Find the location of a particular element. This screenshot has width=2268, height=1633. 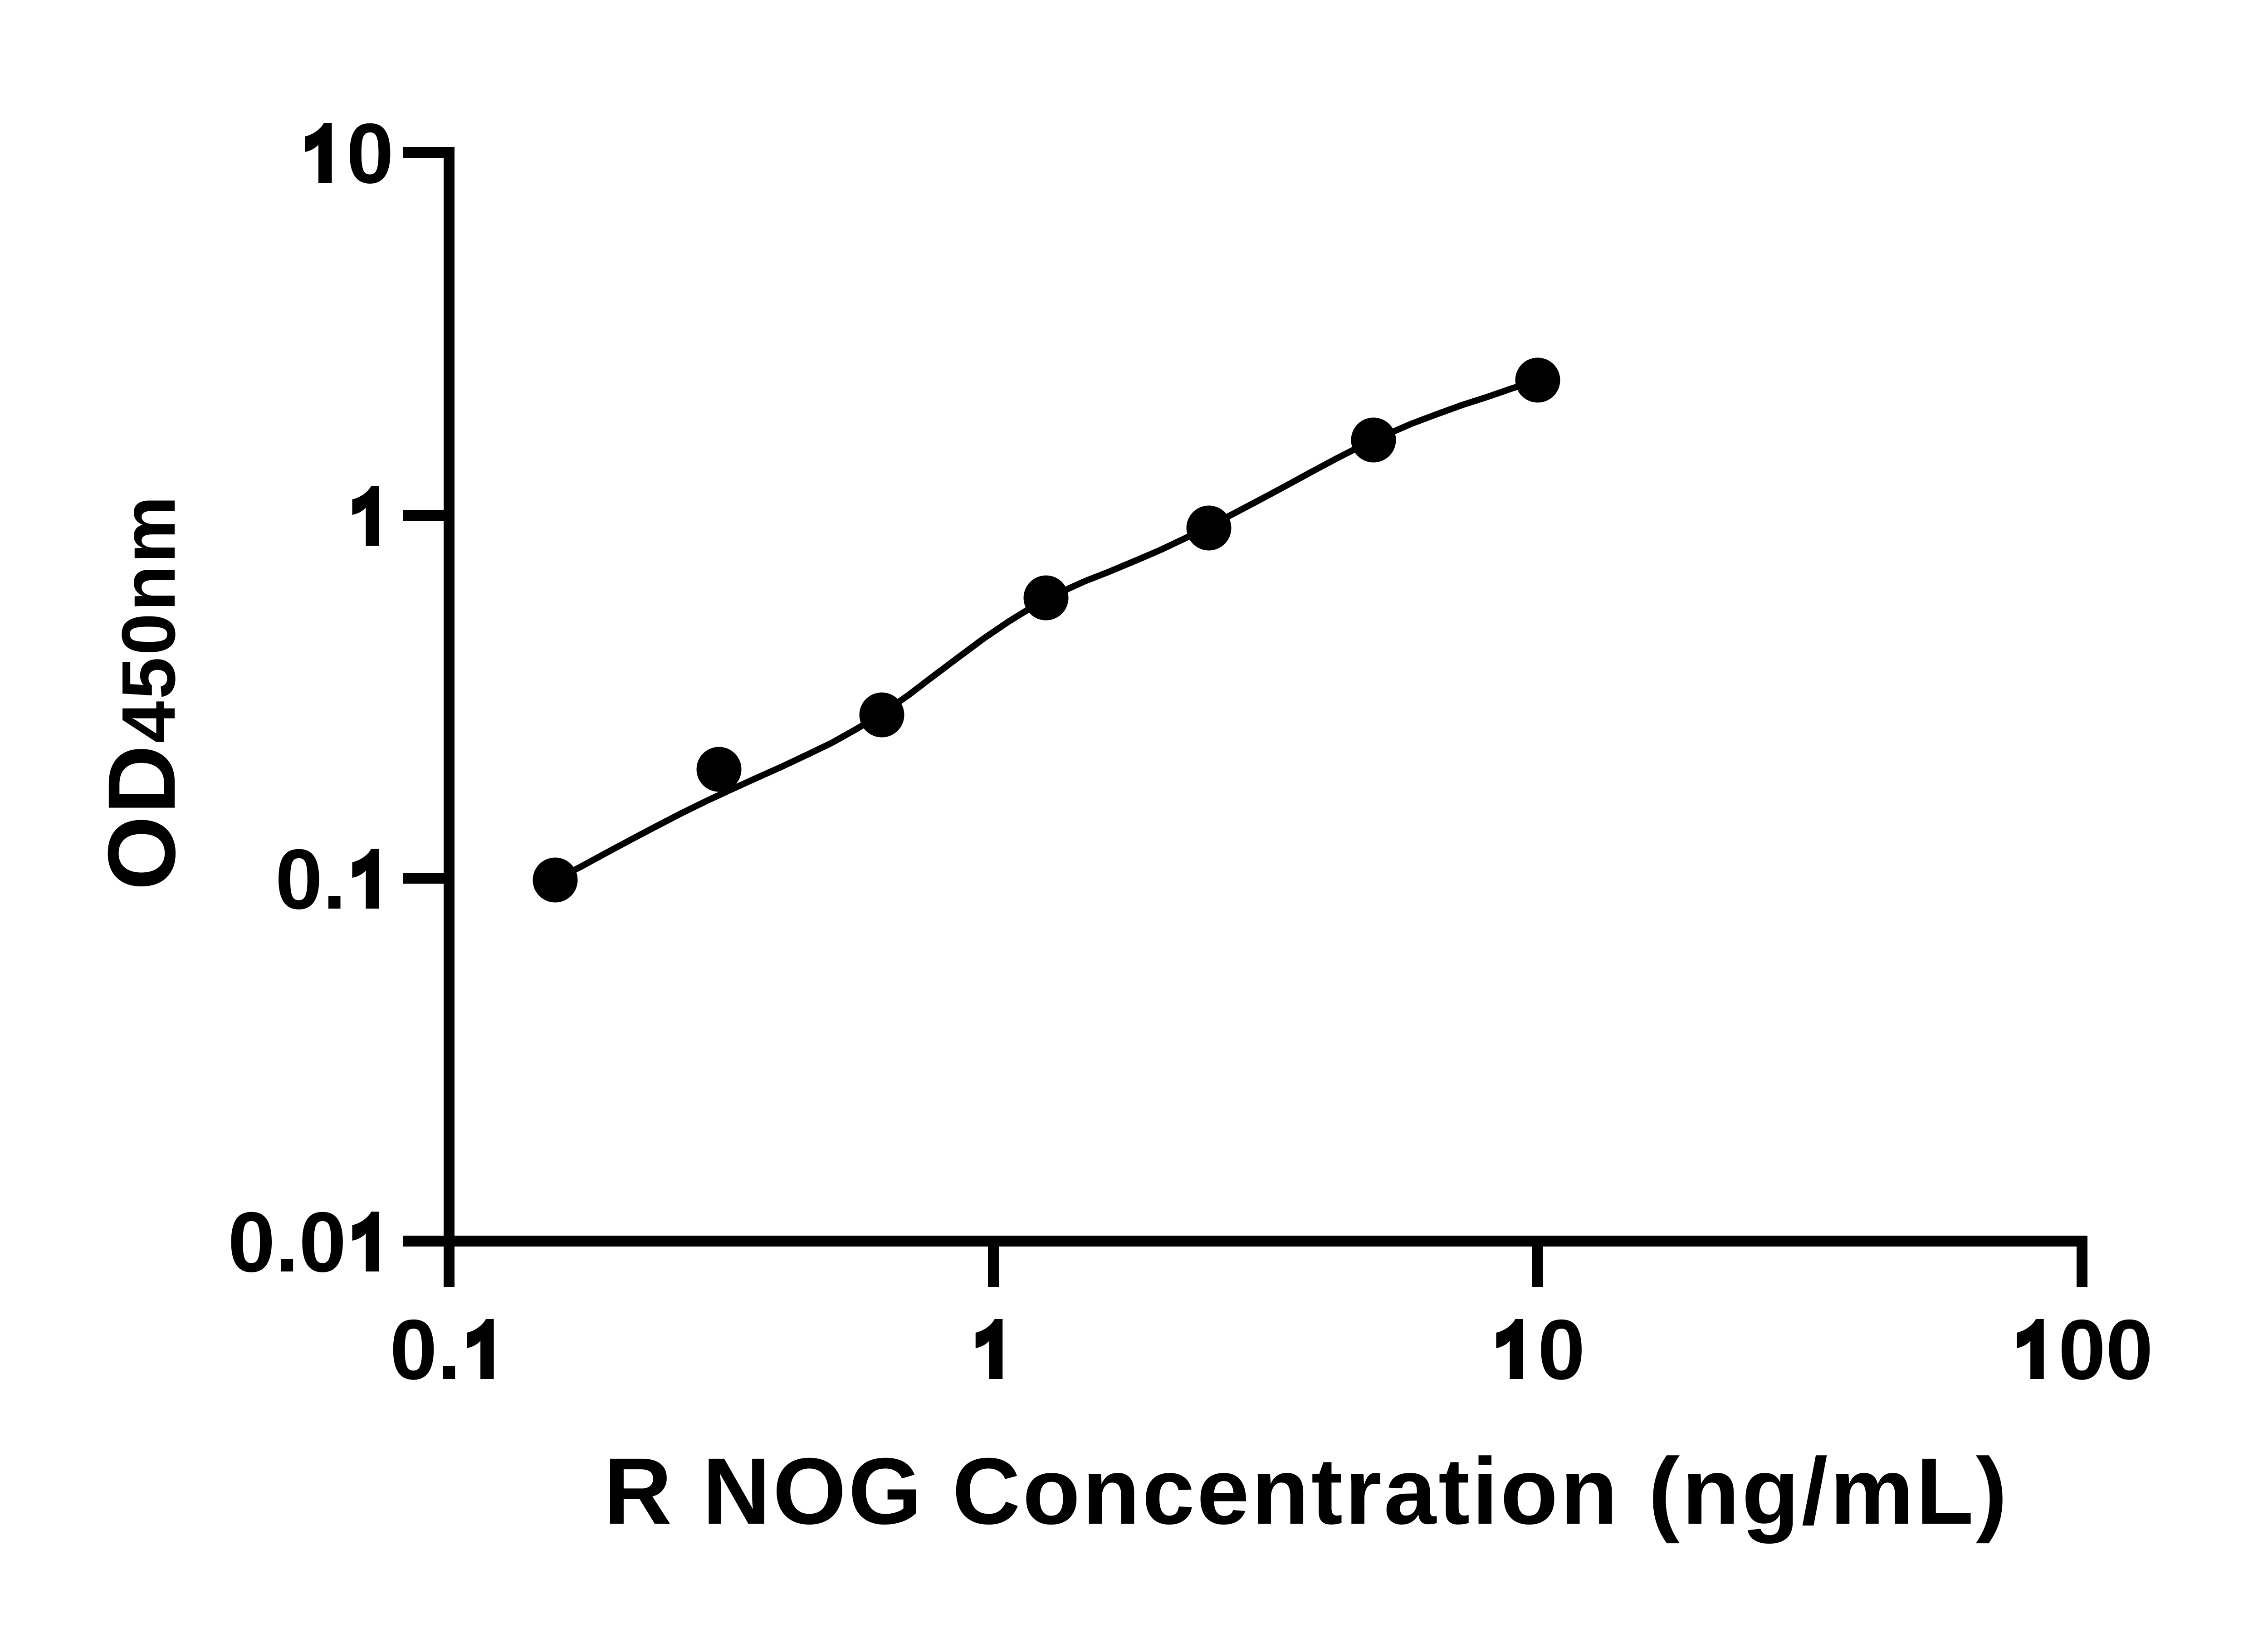

svg-text: 00 is located at coordinates (2106, 1349).